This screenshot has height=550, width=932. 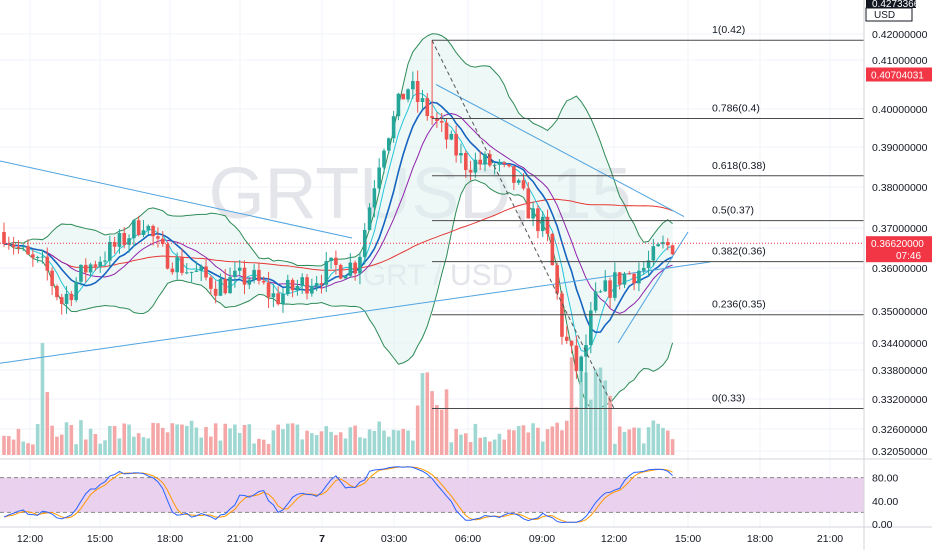 I want to click on fib-level-label: 1(0.42), so click(x=728, y=30).